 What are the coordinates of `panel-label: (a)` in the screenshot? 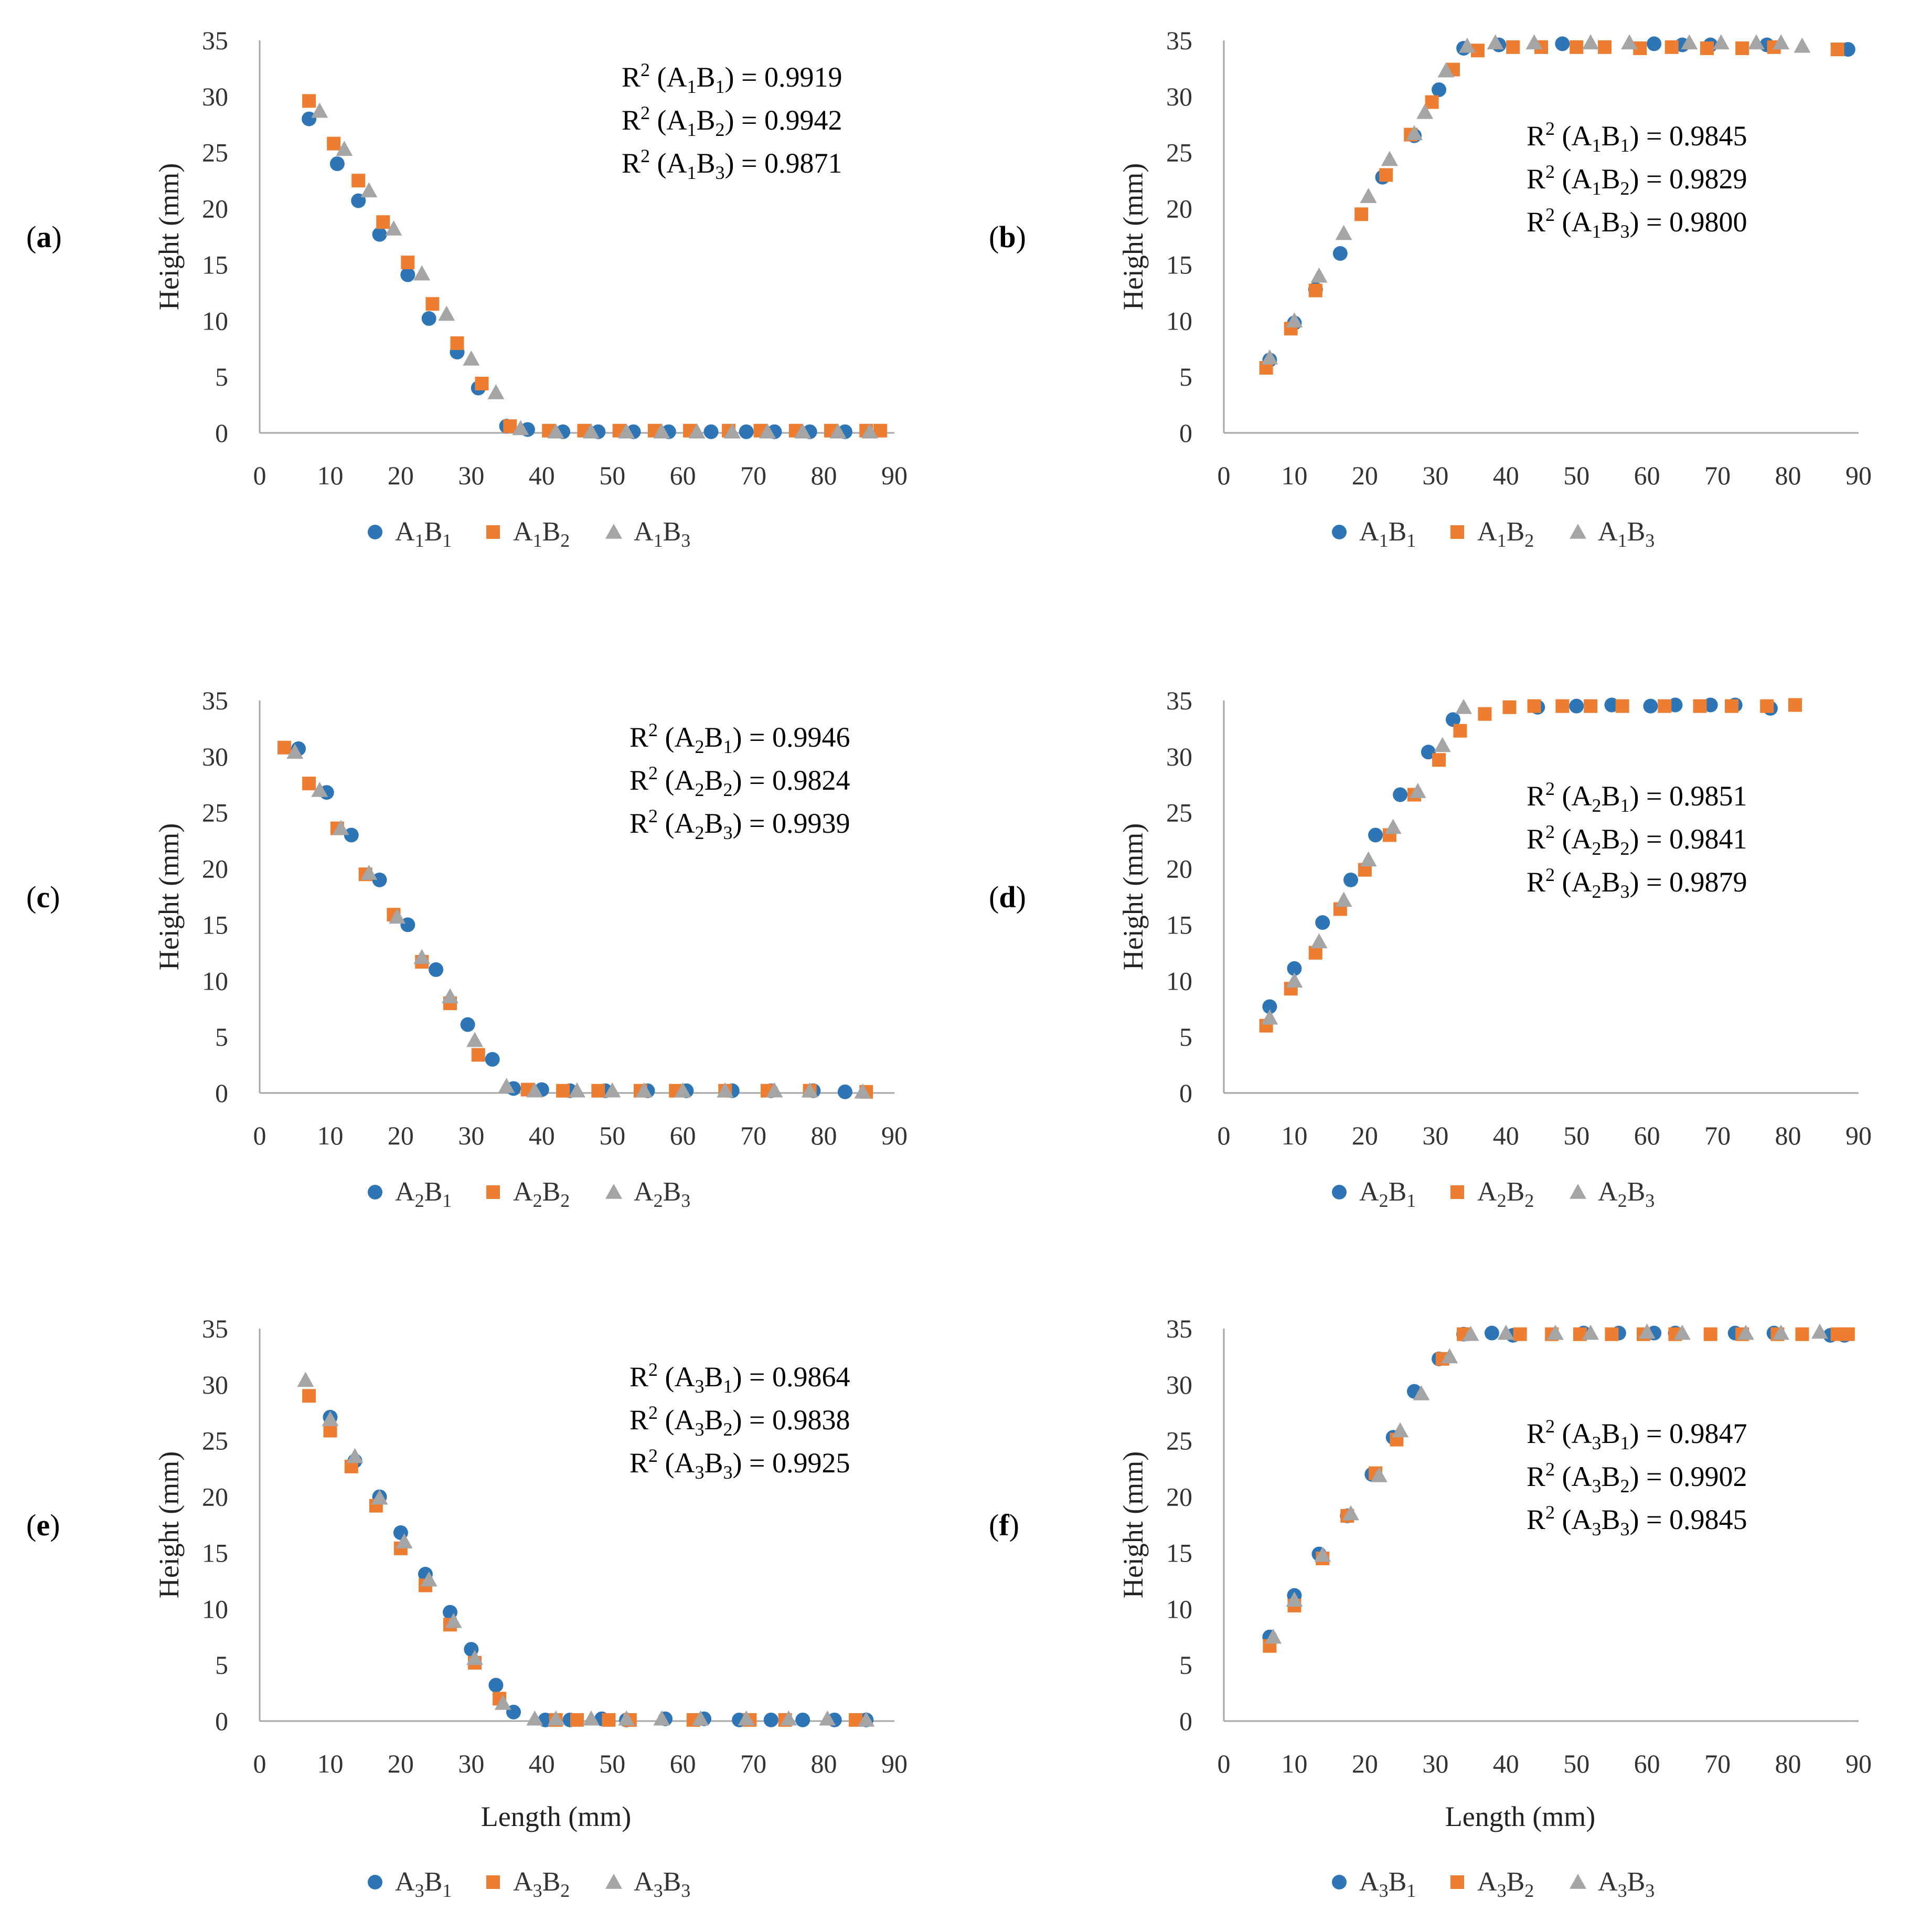 It's located at (44, 237).